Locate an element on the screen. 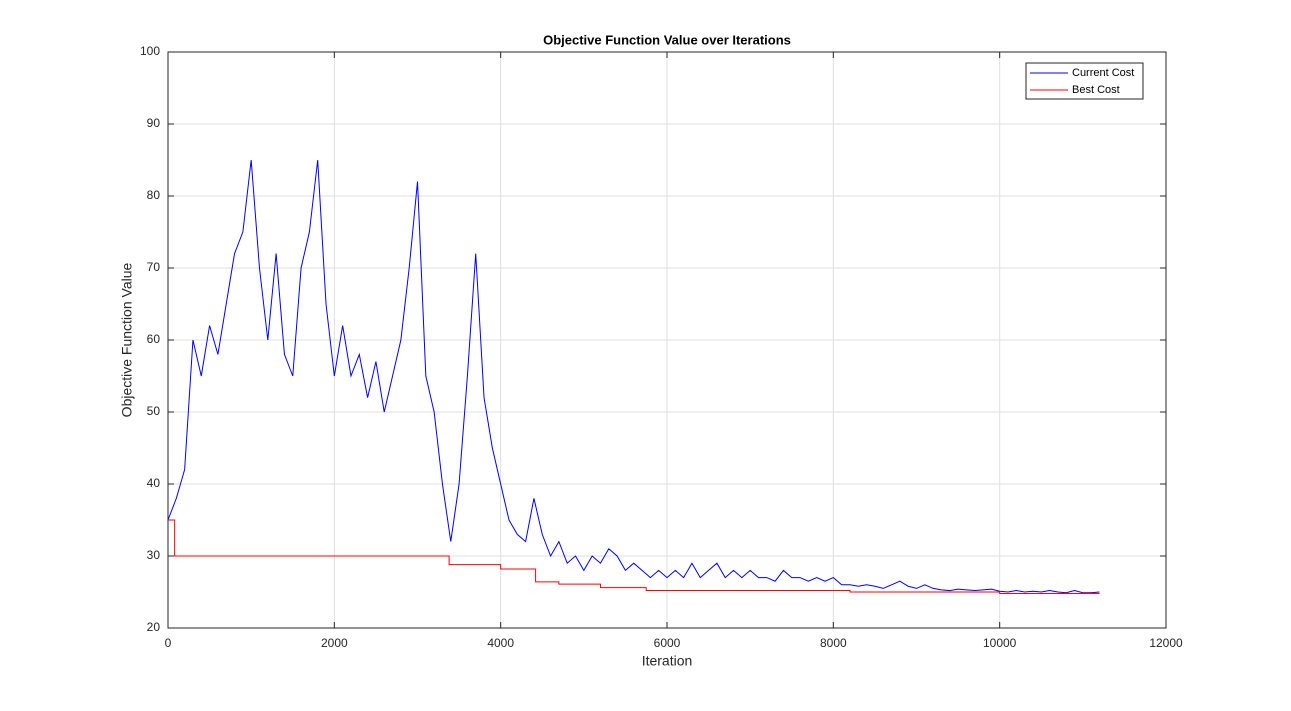 The width and height of the screenshot is (1291, 711). y-axis-label: Objective Function Value is located at coordinates (127, 339).